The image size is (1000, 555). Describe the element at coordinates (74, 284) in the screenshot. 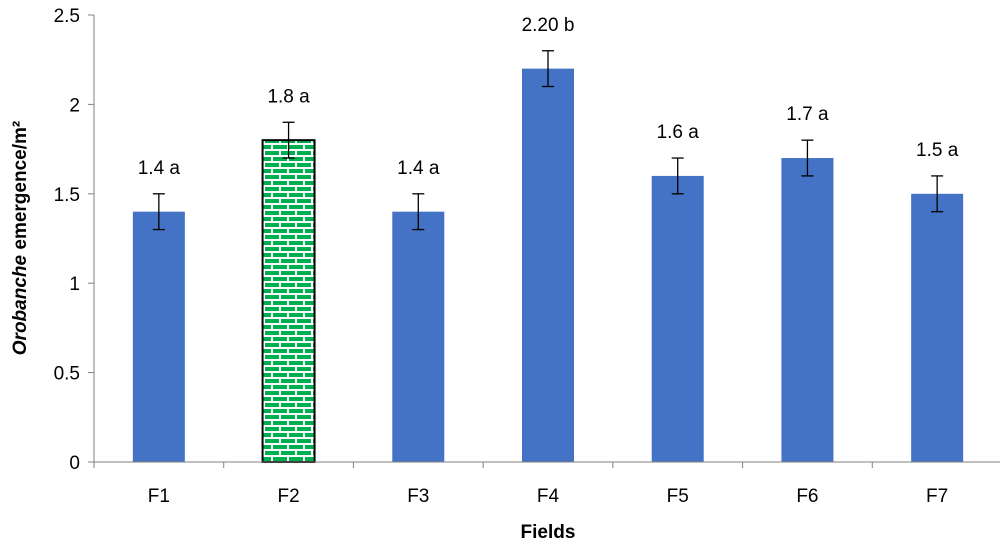

I see `y-tick-label: 1` at that location.